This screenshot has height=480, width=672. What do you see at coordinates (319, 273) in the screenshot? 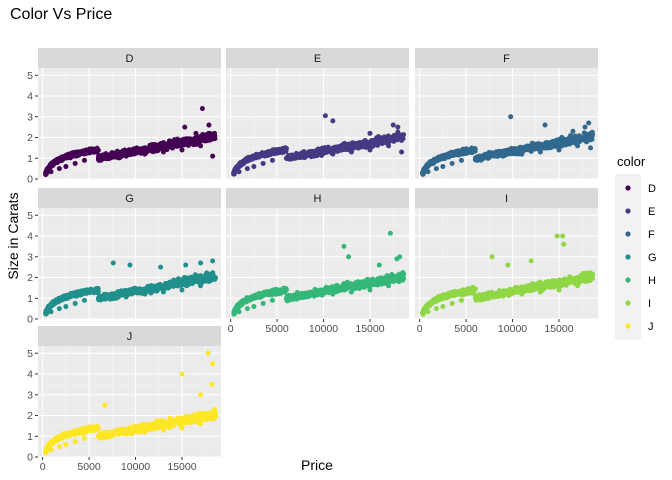
I see `panel-points` at bounding box center [319, 273].